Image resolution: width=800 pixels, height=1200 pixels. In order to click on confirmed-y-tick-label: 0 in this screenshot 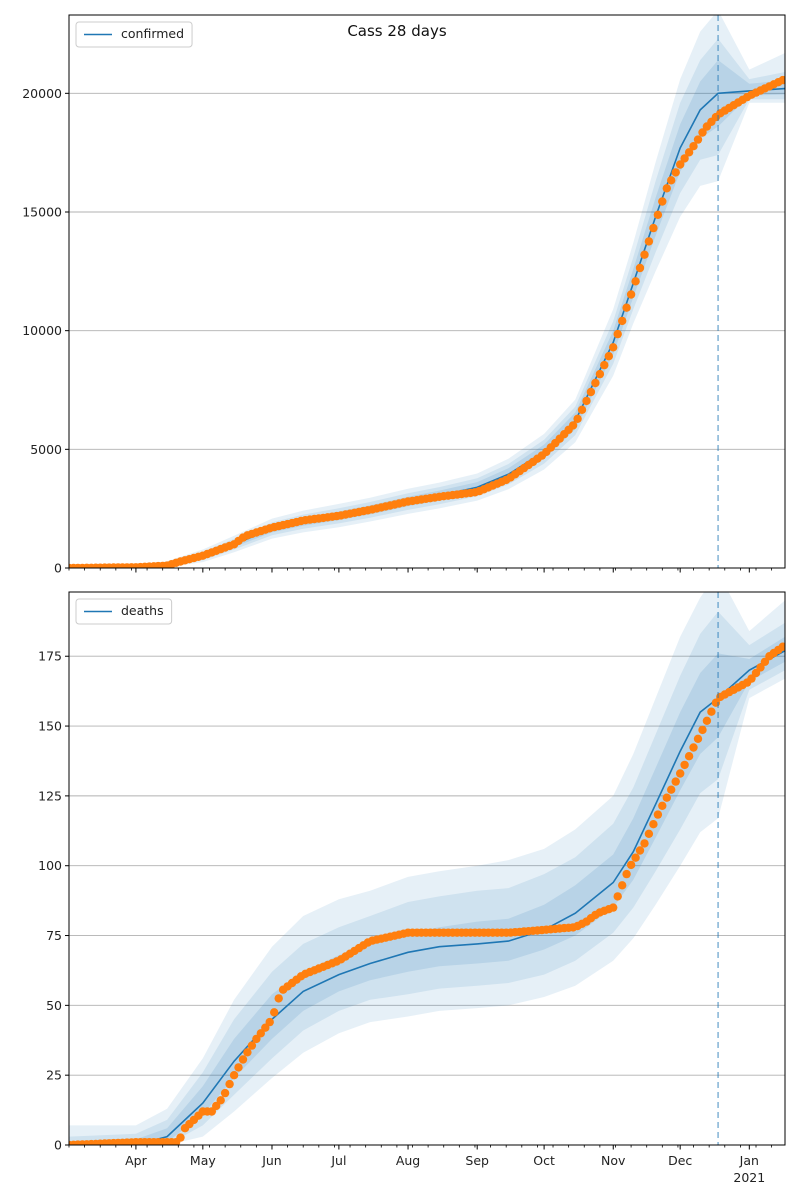, I will do `click(58, 568)`.